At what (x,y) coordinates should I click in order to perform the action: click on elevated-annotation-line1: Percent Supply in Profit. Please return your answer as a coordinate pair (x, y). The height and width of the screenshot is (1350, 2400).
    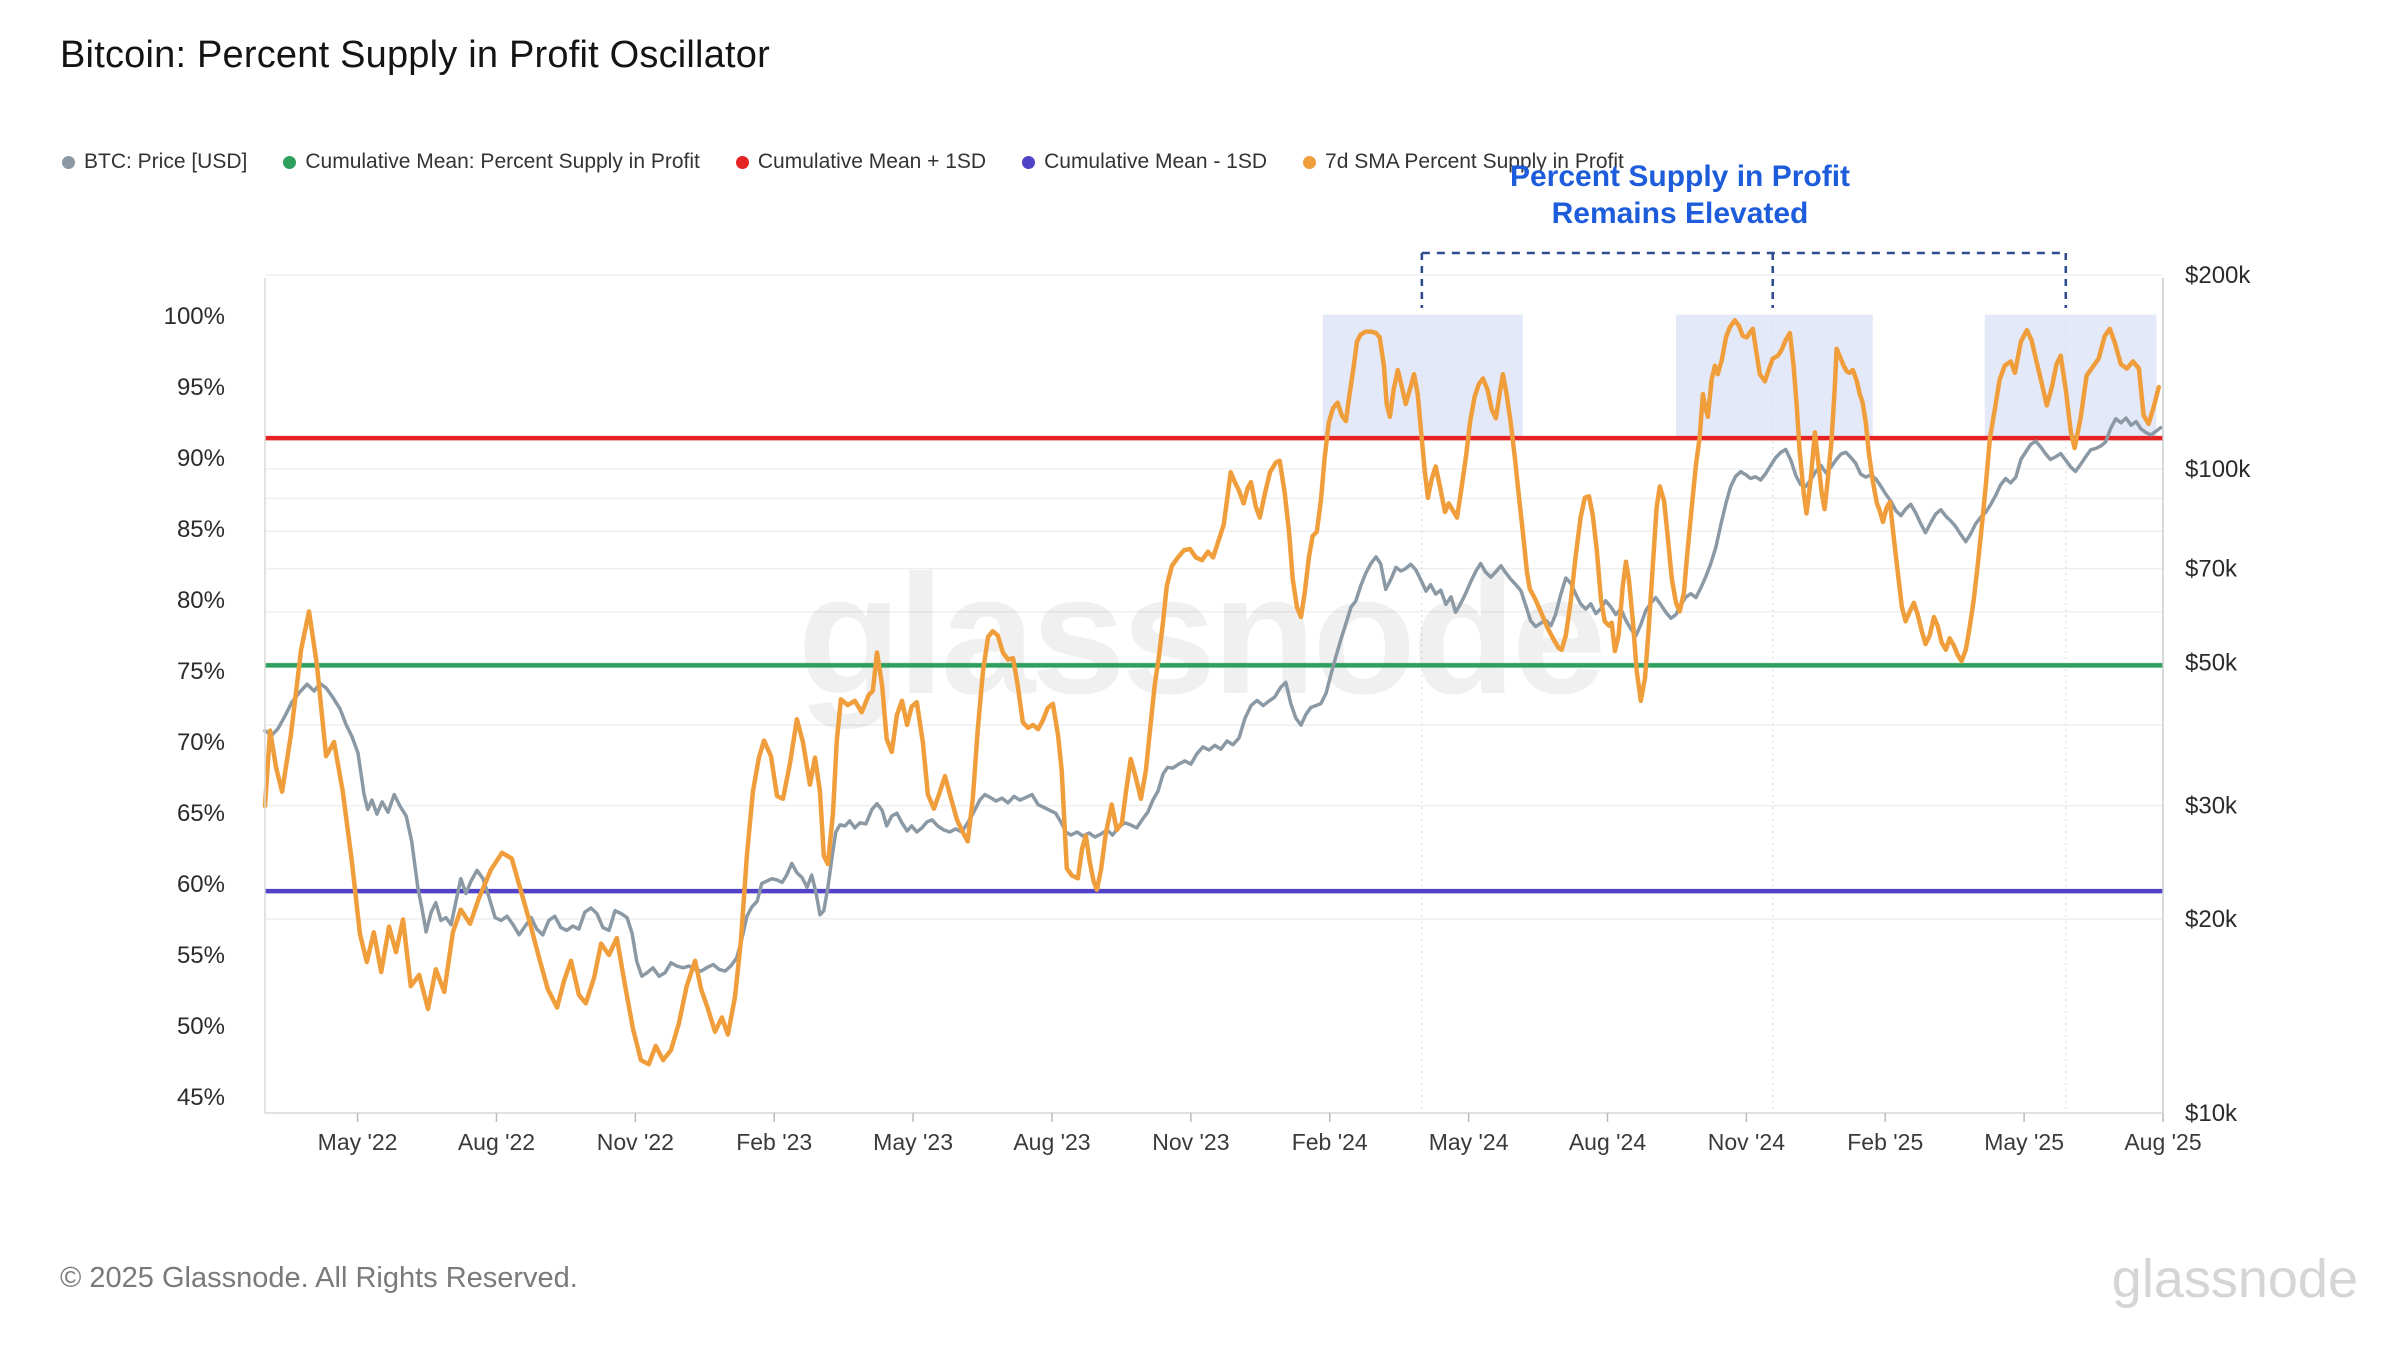
    Looking at the image, I should click on (1680, 176).